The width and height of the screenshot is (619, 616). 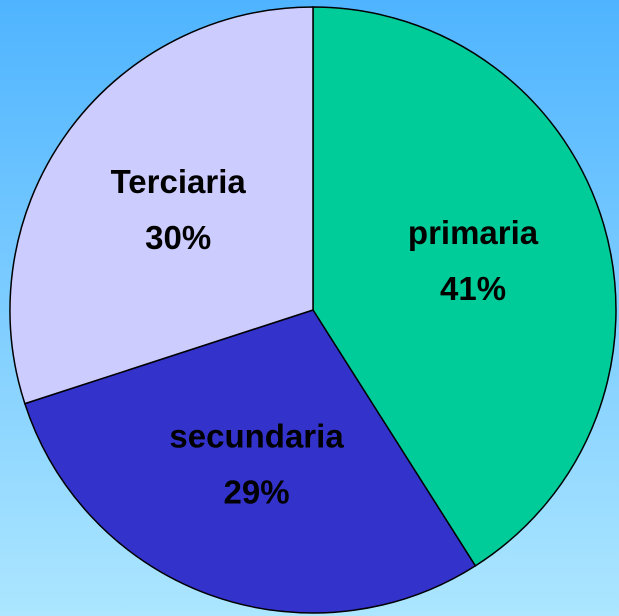 What do you see at coordinates (473, 232) in the screenshot?
I see `slice-label: primaria` at bounding box center [473, 232].